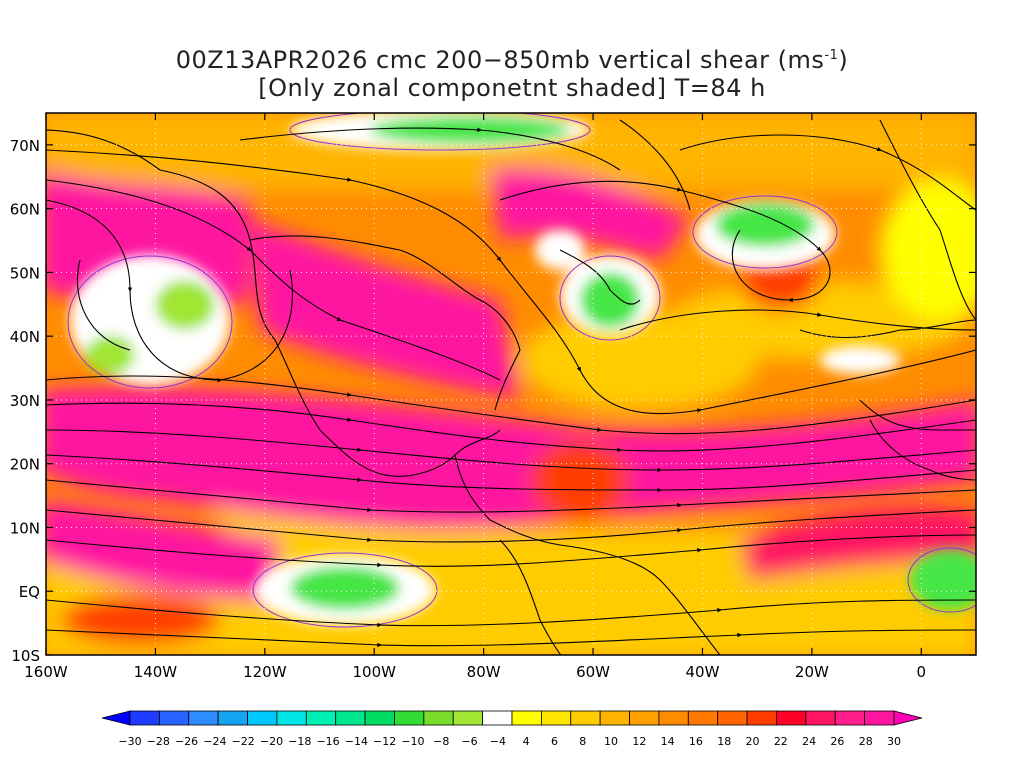  I want to click on colorbar-label: −8, so click(441, 741).